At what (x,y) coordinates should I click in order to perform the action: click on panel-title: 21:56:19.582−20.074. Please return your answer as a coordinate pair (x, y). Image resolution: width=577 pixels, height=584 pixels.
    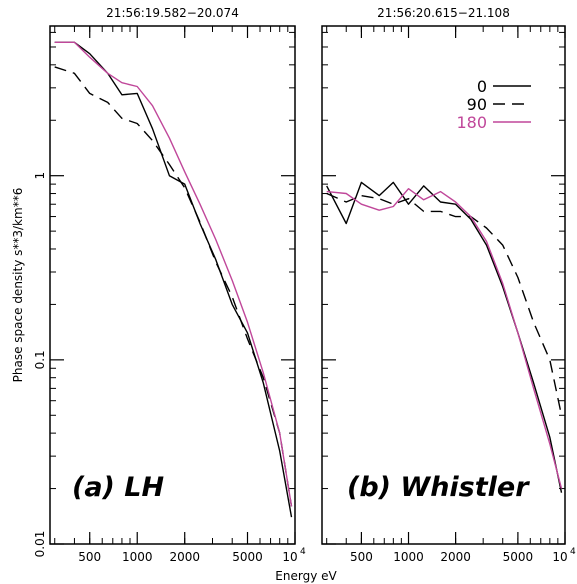
    Looking at the image, I should click on (172, 13).